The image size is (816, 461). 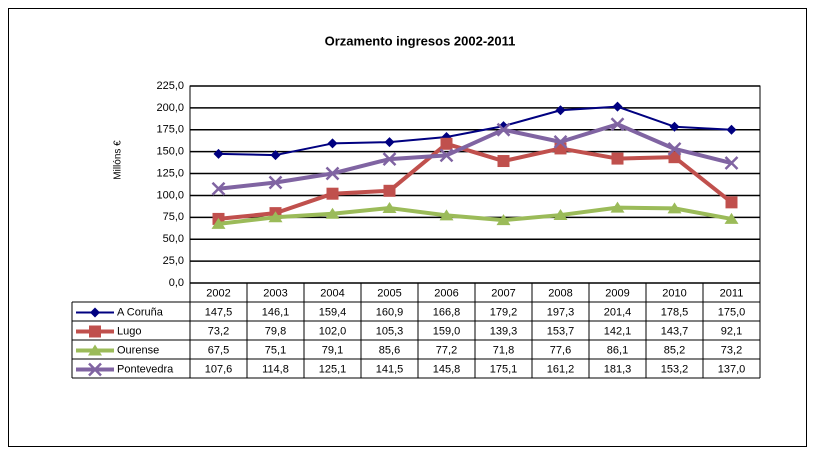 What do you see at coordinates (219, 369) in the screenshot?
I see `table-value: 107,6` at bounding box center [219, 369].